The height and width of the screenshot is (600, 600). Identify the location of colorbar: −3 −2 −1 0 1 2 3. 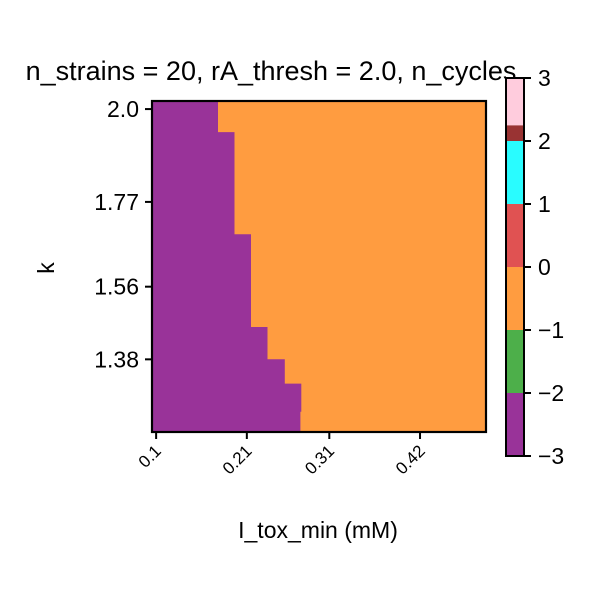
(534, 267).